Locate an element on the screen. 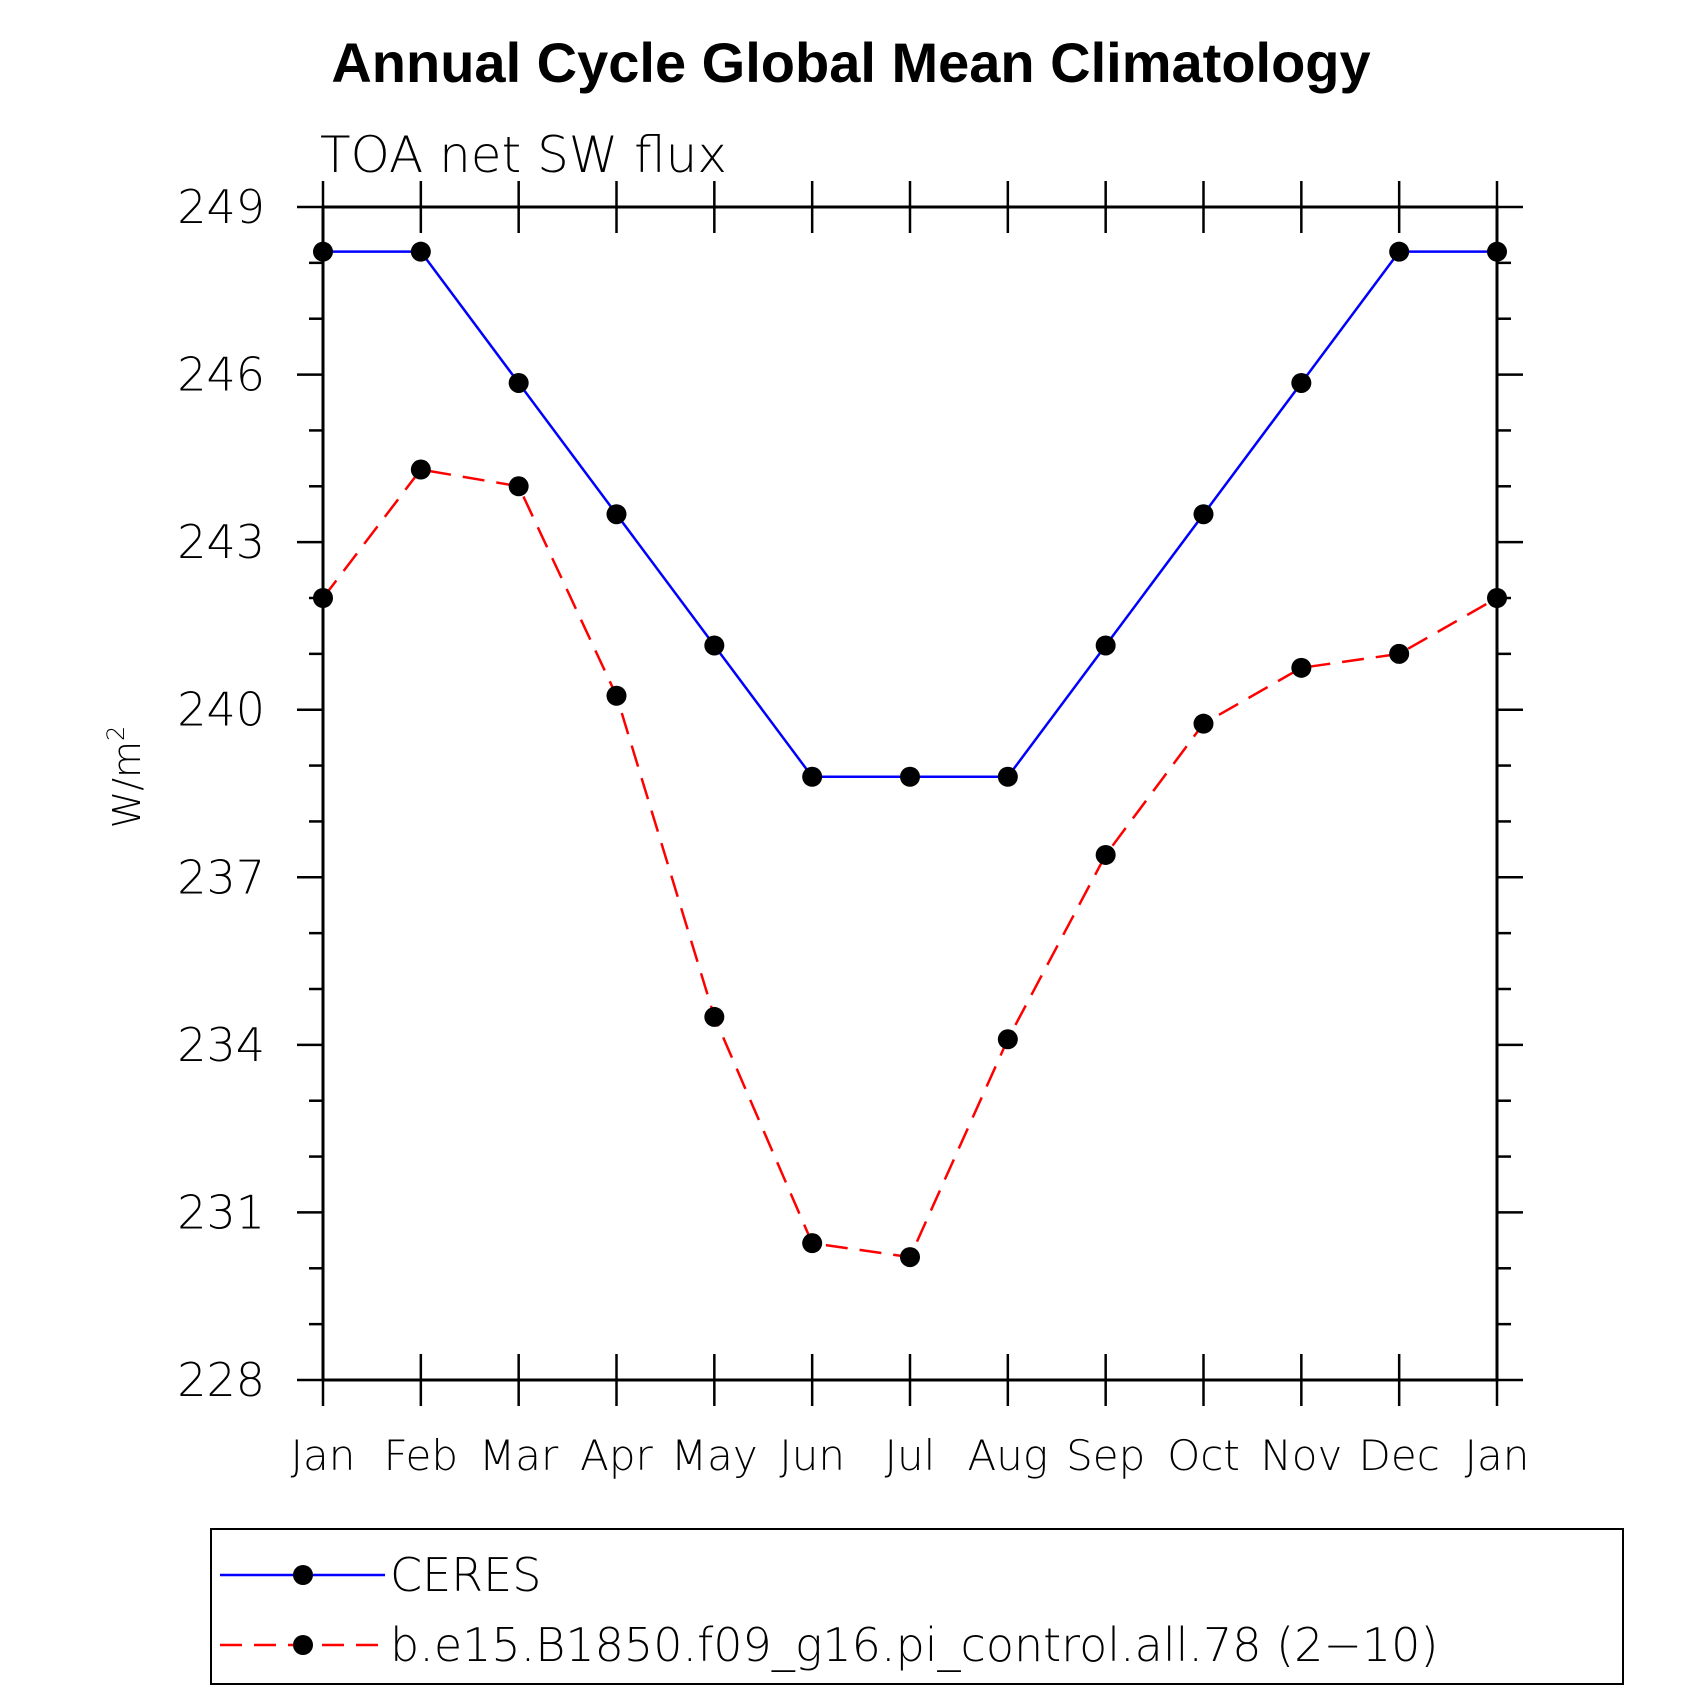 The width and height of the screenshot is (1702, 1702). y-tick-label: 243 is located at coordinates (221, 542).